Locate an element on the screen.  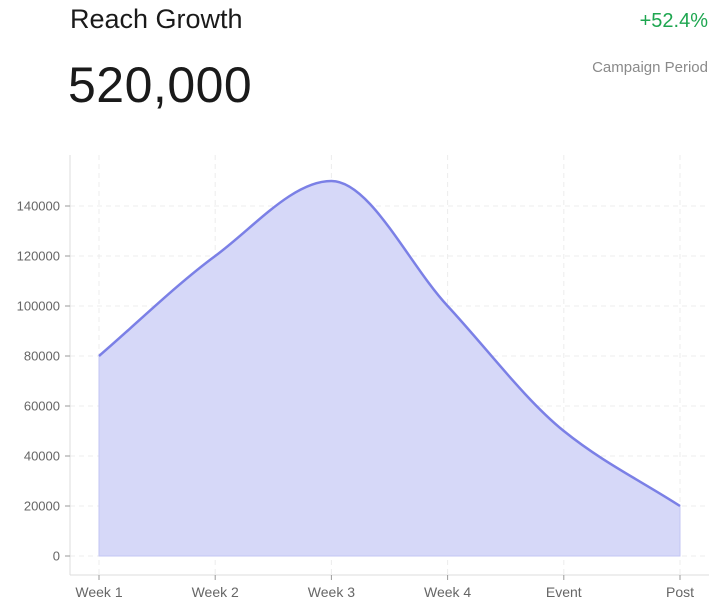
y-tick-label: 0 is located at coordinates (56, 556).